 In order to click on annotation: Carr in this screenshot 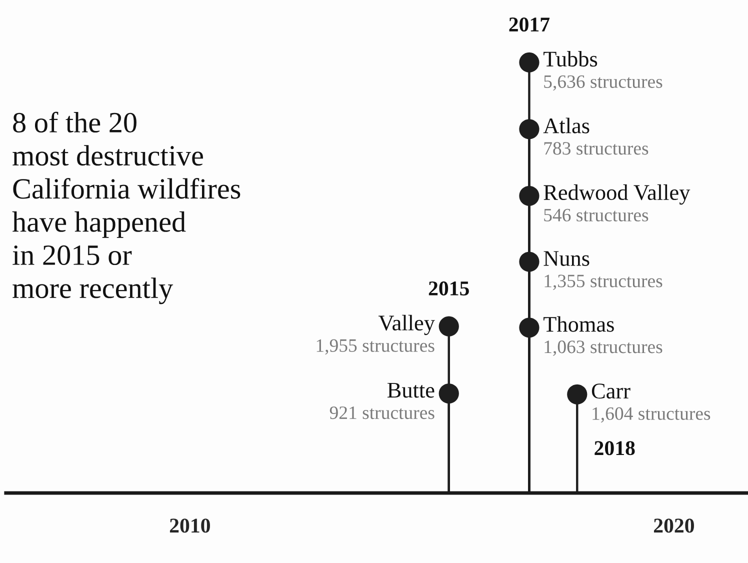, I will do `click(611, 391)`.